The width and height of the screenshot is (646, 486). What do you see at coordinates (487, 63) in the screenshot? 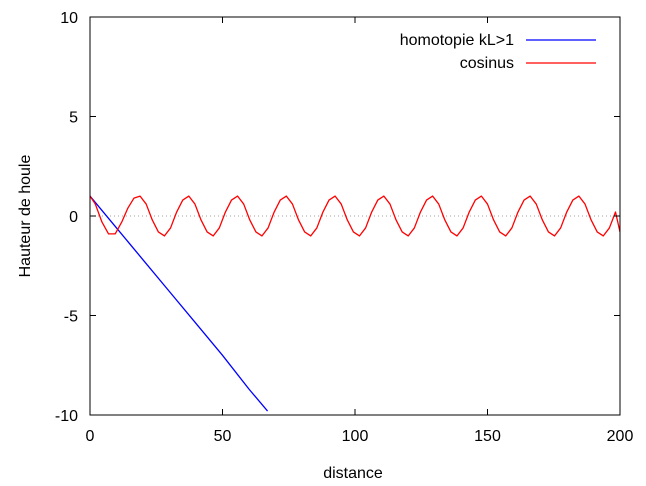
I see `legend-label: cosinus` at bounding box center [487, 63].